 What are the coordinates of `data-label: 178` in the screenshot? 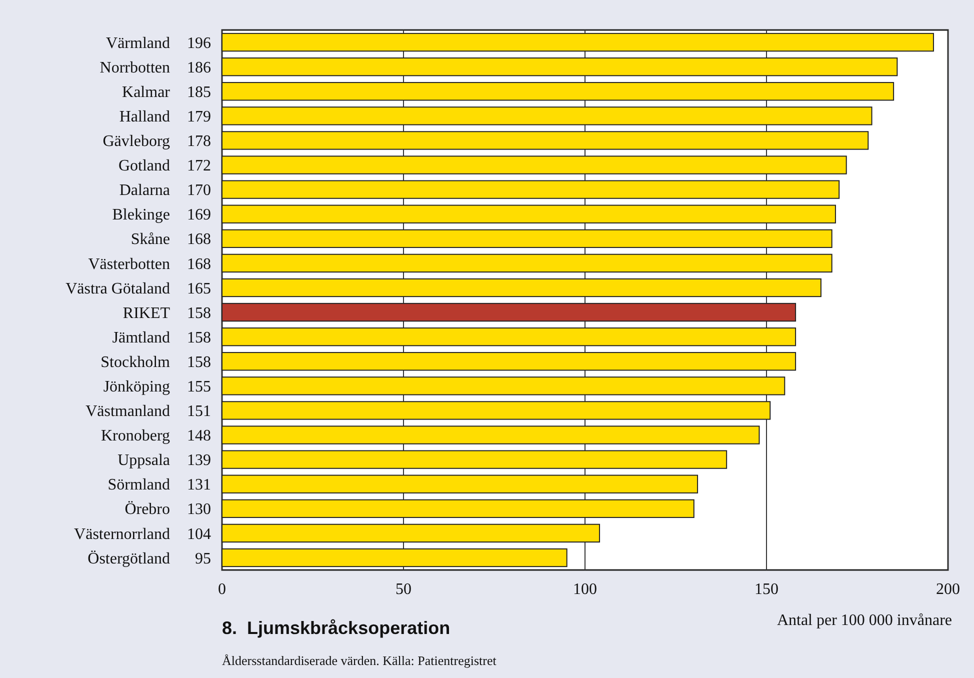 It's located at (199, 141).